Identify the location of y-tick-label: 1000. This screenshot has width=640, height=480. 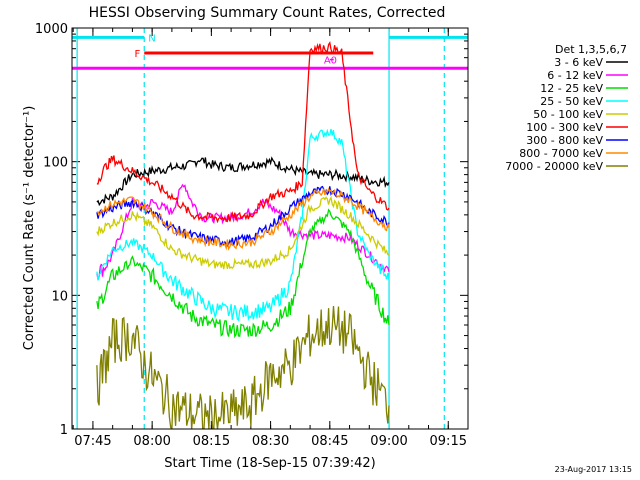
(51, 29).